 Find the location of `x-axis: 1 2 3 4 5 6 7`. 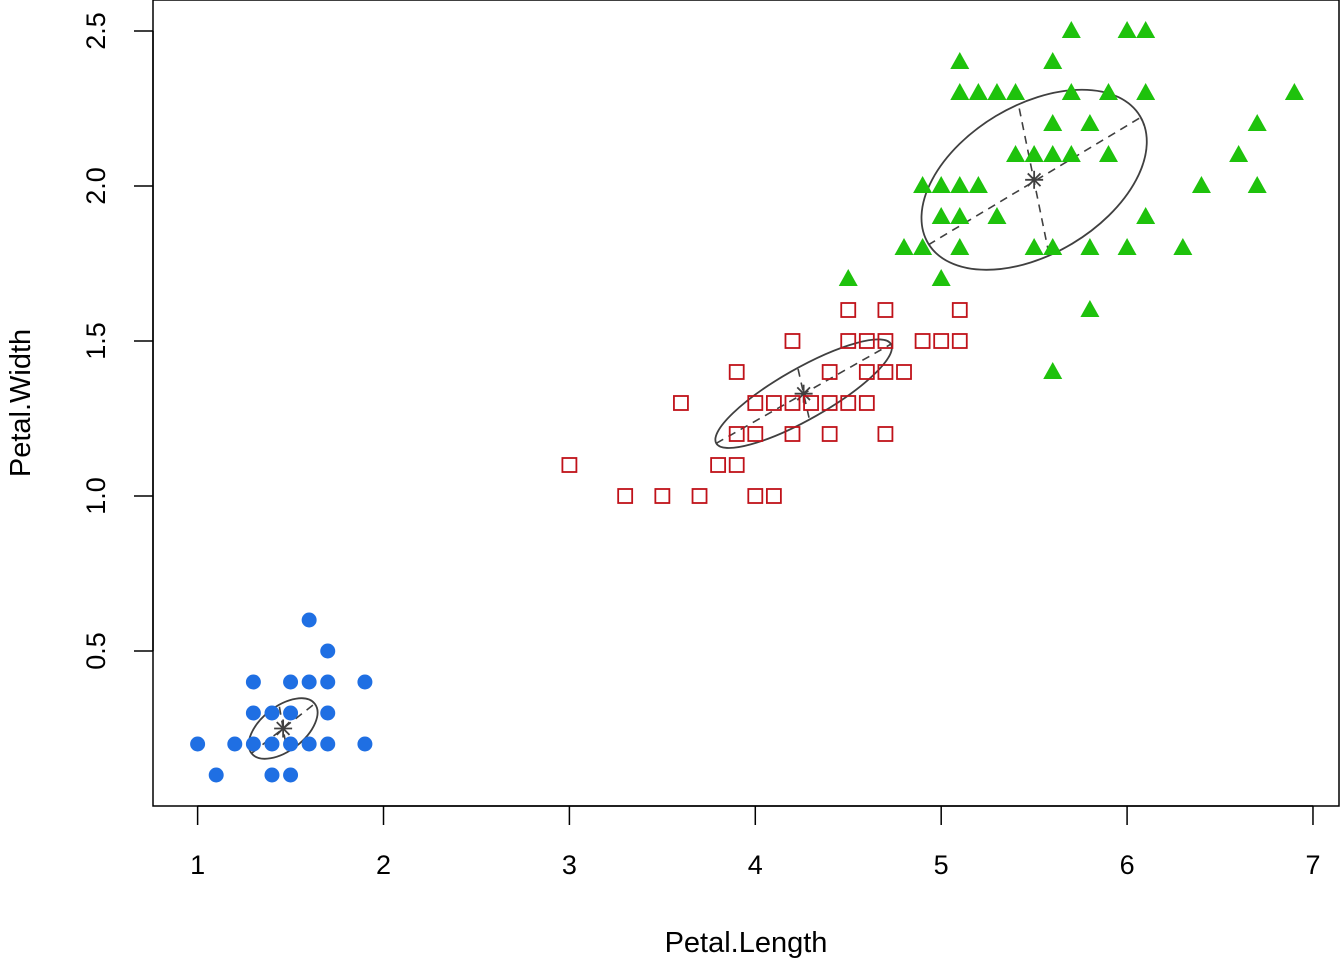

x-axis: 1 2 3 4 5 6 7 is located at coordinates (755, 842).